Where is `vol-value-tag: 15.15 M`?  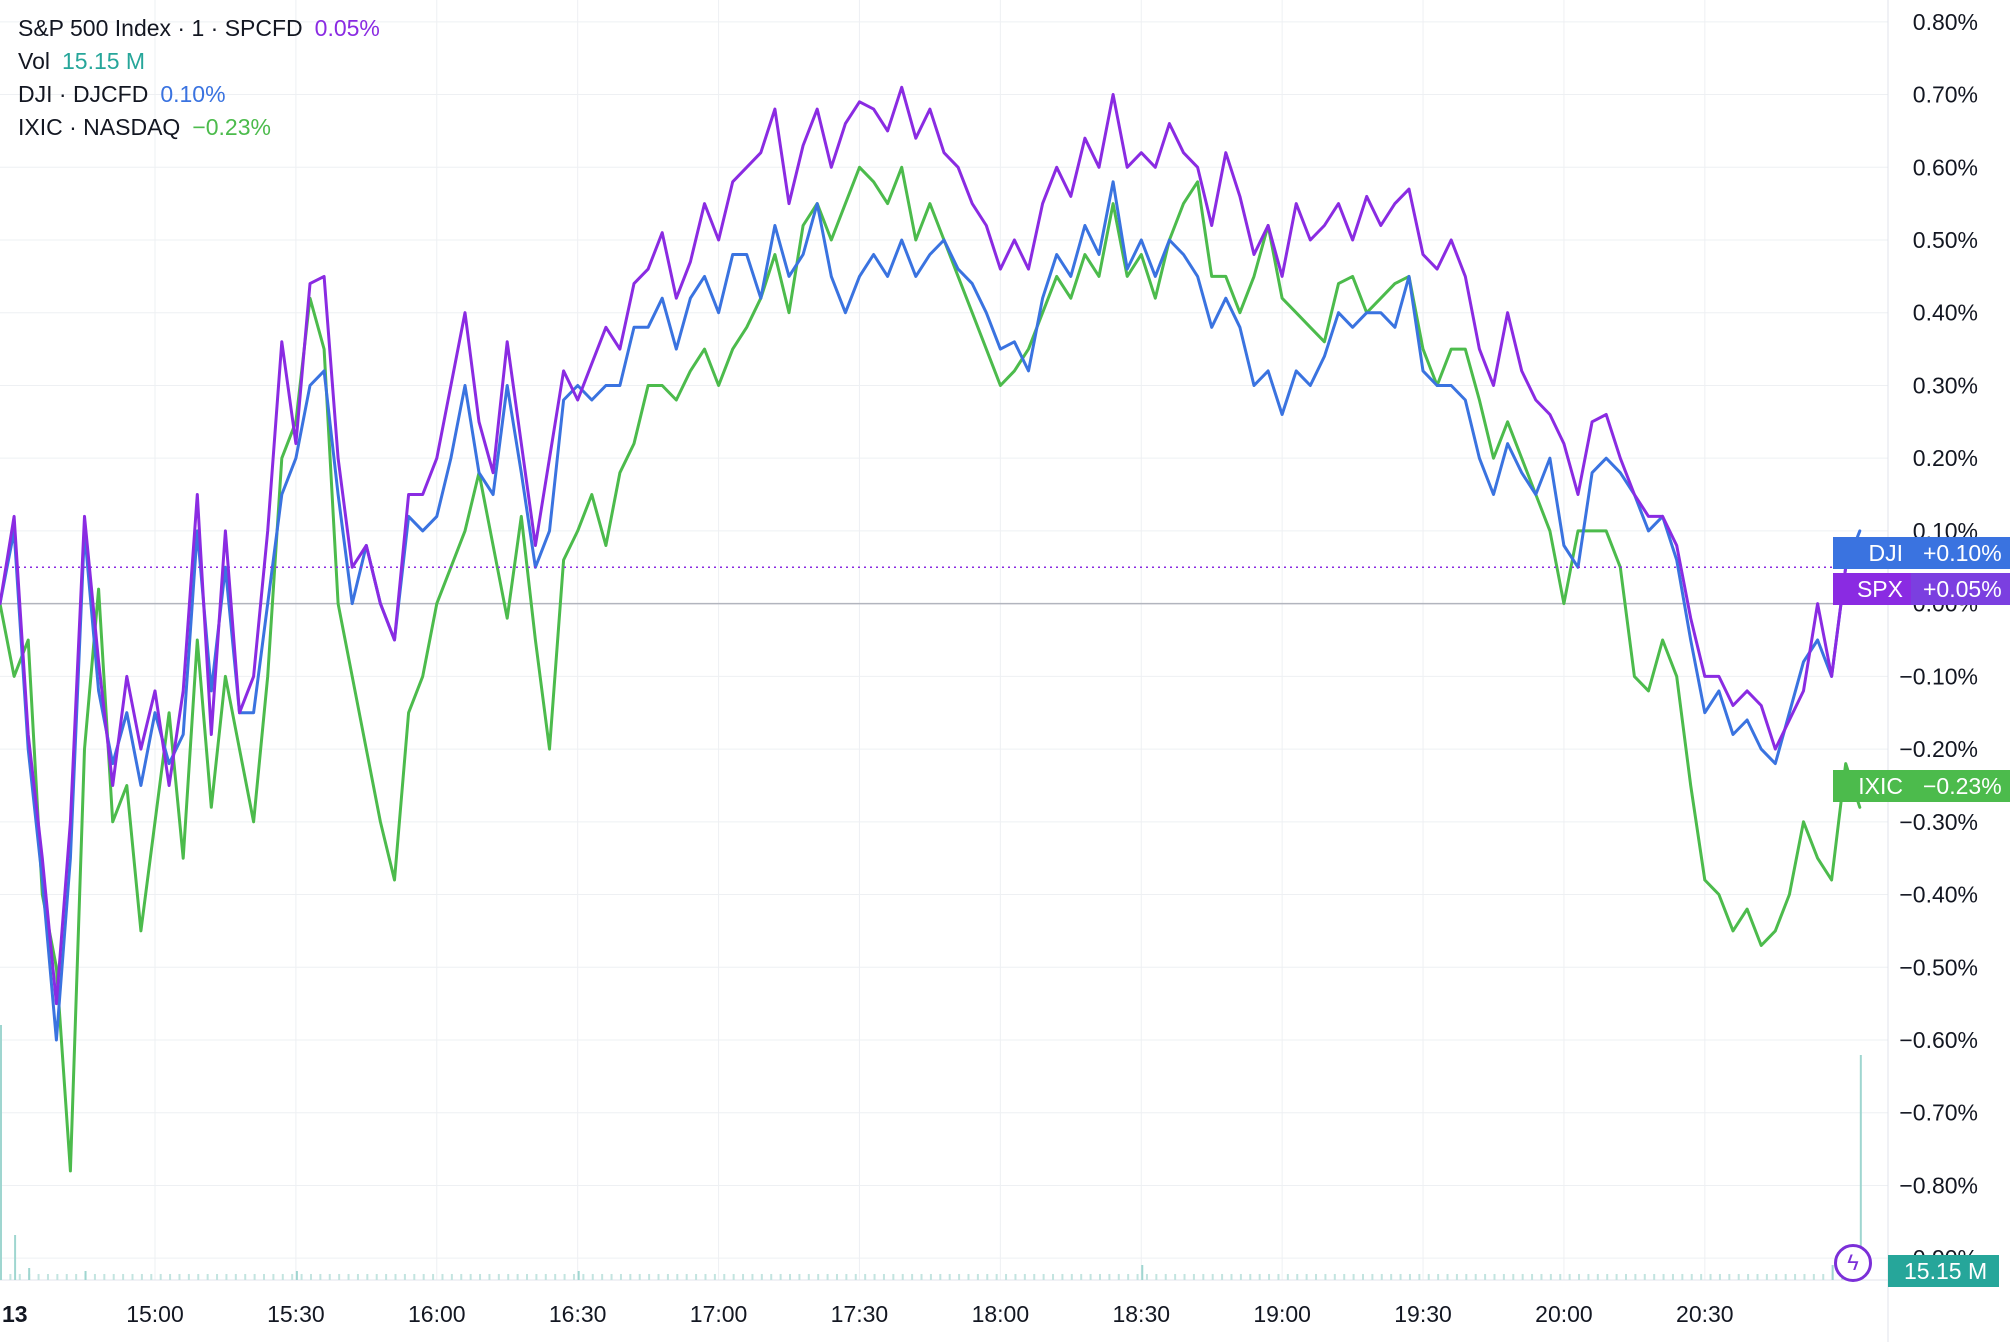
vol-value-tag: 15.15 M is located at coordinates (1943, 1271).